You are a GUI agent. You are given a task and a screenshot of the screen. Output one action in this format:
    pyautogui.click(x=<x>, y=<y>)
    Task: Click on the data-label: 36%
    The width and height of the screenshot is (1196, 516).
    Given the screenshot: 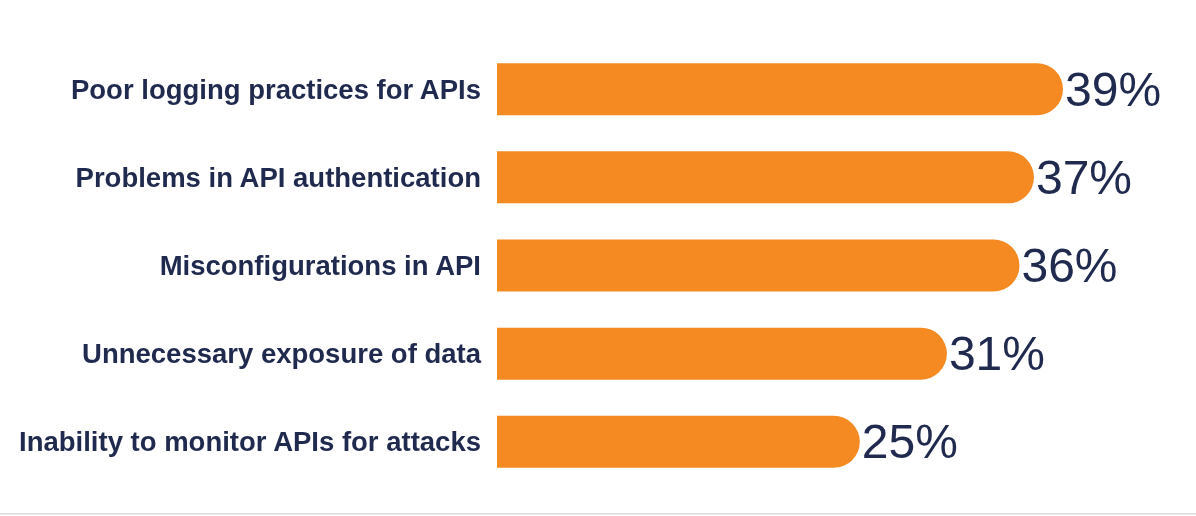 What is the action you would take?
    pyautogui.click(x=1069, y=265)
    